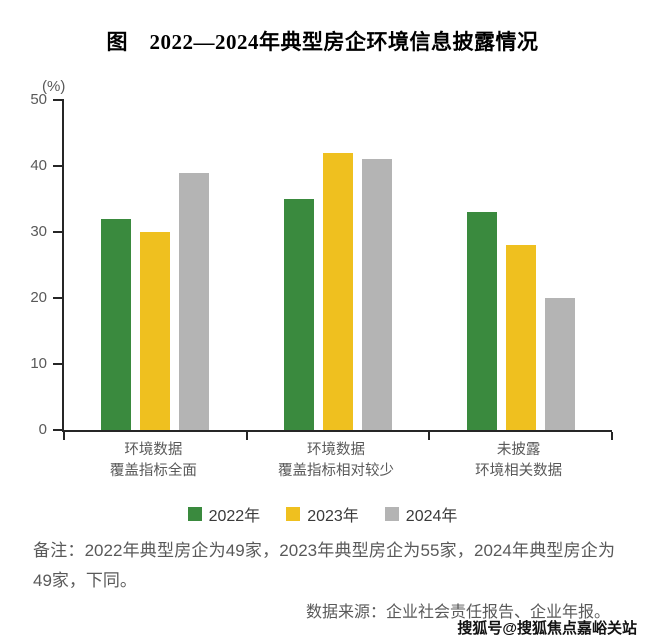 The height and width of the screenshot is (641, 645). What do you see at coordinates (518, 450) in the screenshot?
I see `x-category-label-line: 未披露` at bounding box center [518, 450].